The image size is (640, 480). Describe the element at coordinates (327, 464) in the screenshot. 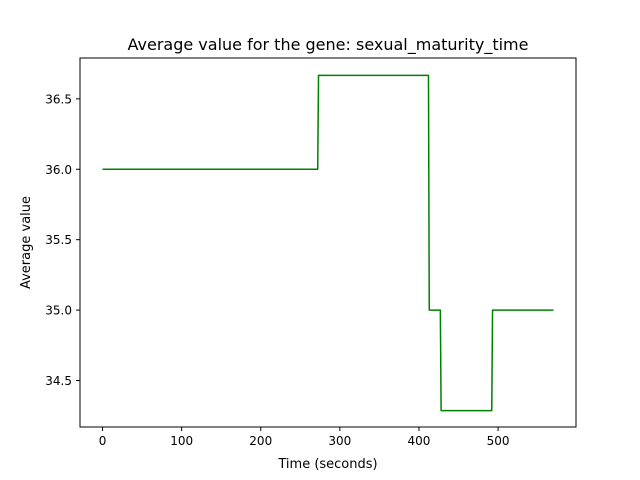

I see `x-axis-label: Time (seconds)` at that location.